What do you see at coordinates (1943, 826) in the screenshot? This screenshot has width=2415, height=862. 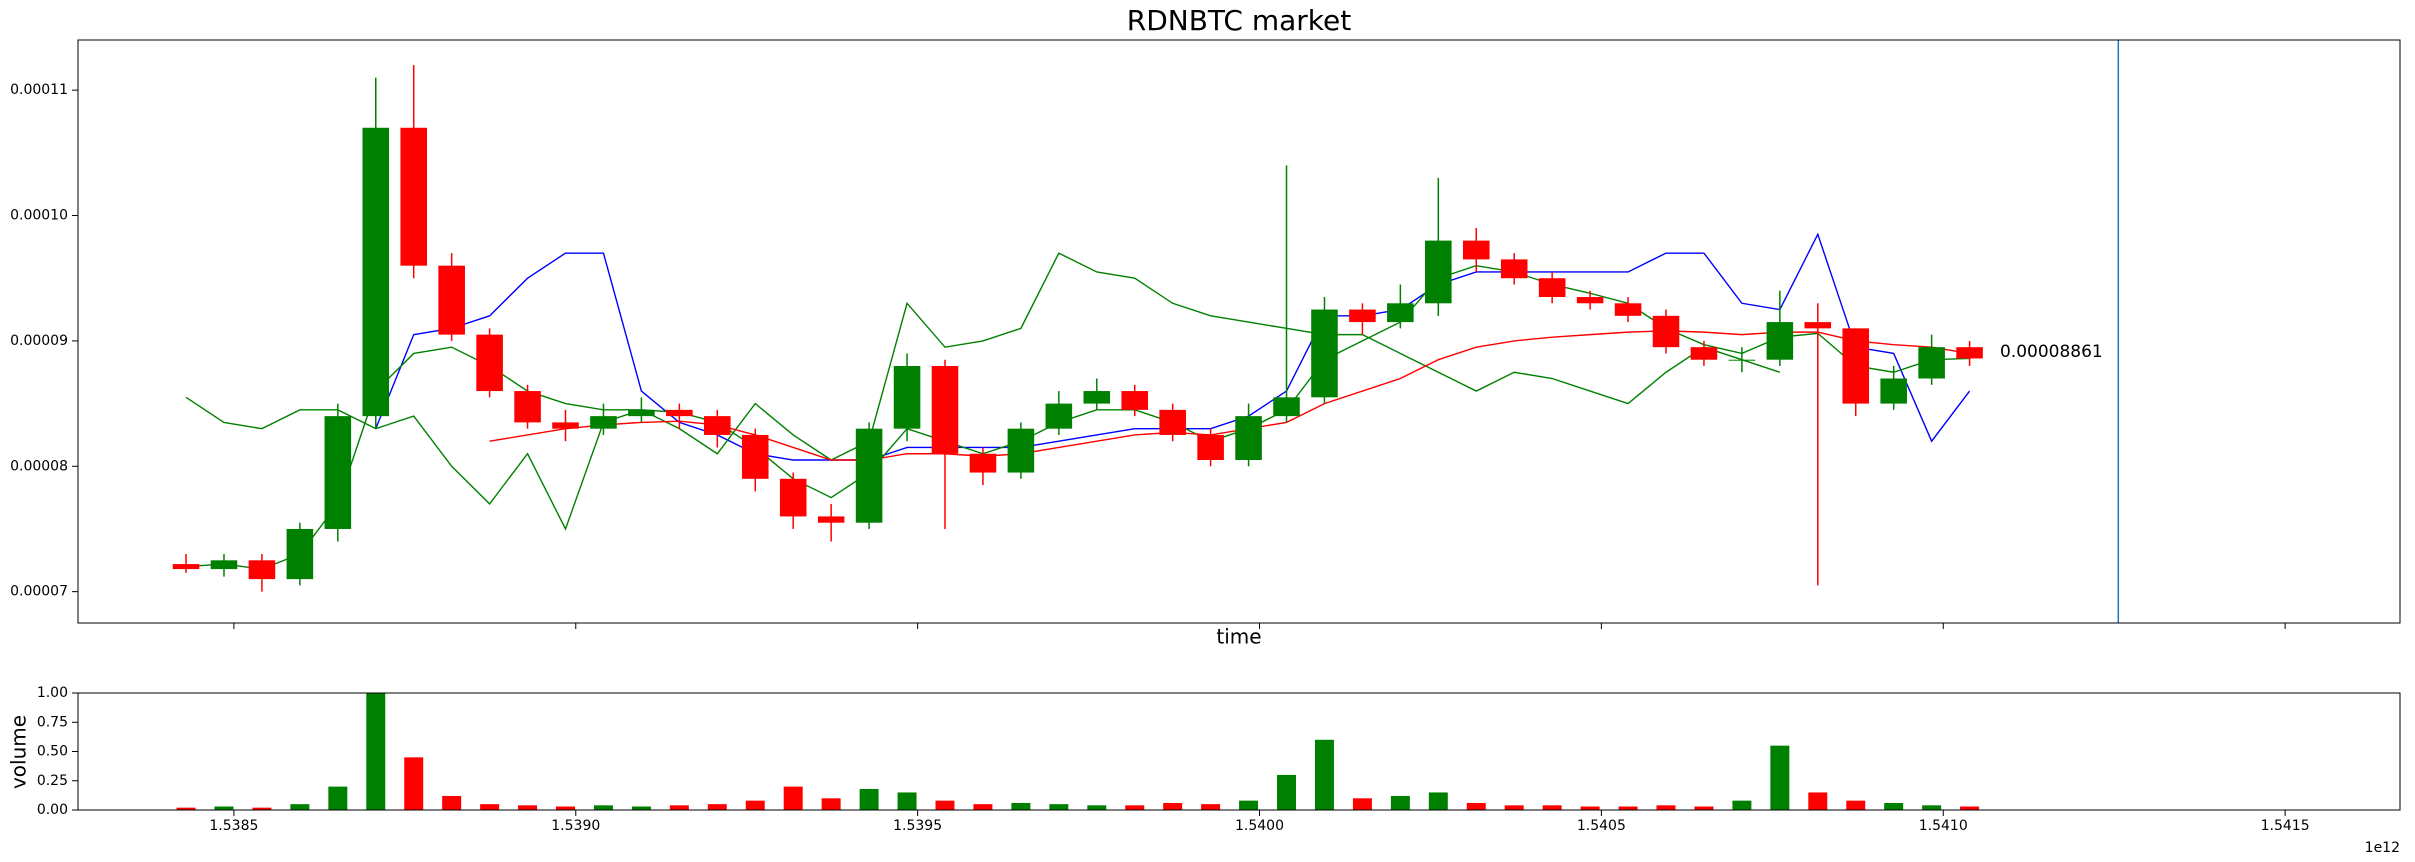 I see `x-tick-label: 1.5410` at bounding box center [1943, 826].